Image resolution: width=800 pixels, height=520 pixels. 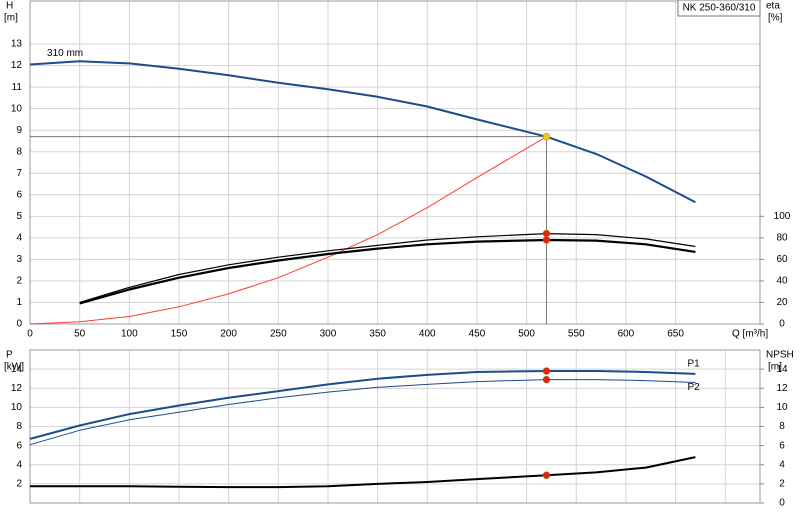 What do you see at coordinates (780, 355) in the screenshot?
I see `y2-axis-label: NPSH` at bounding box center [780, 355].